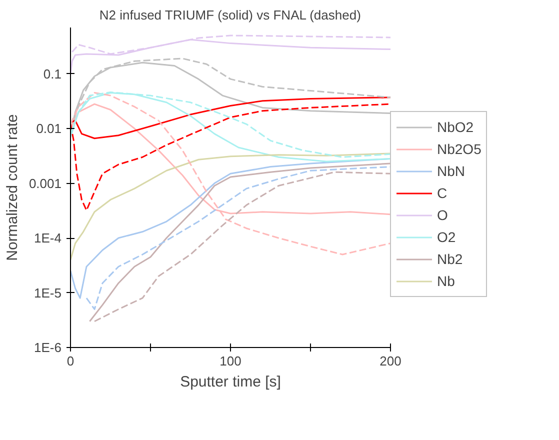  I want to click on y-tick-label: 0.001, so click(45, 183).